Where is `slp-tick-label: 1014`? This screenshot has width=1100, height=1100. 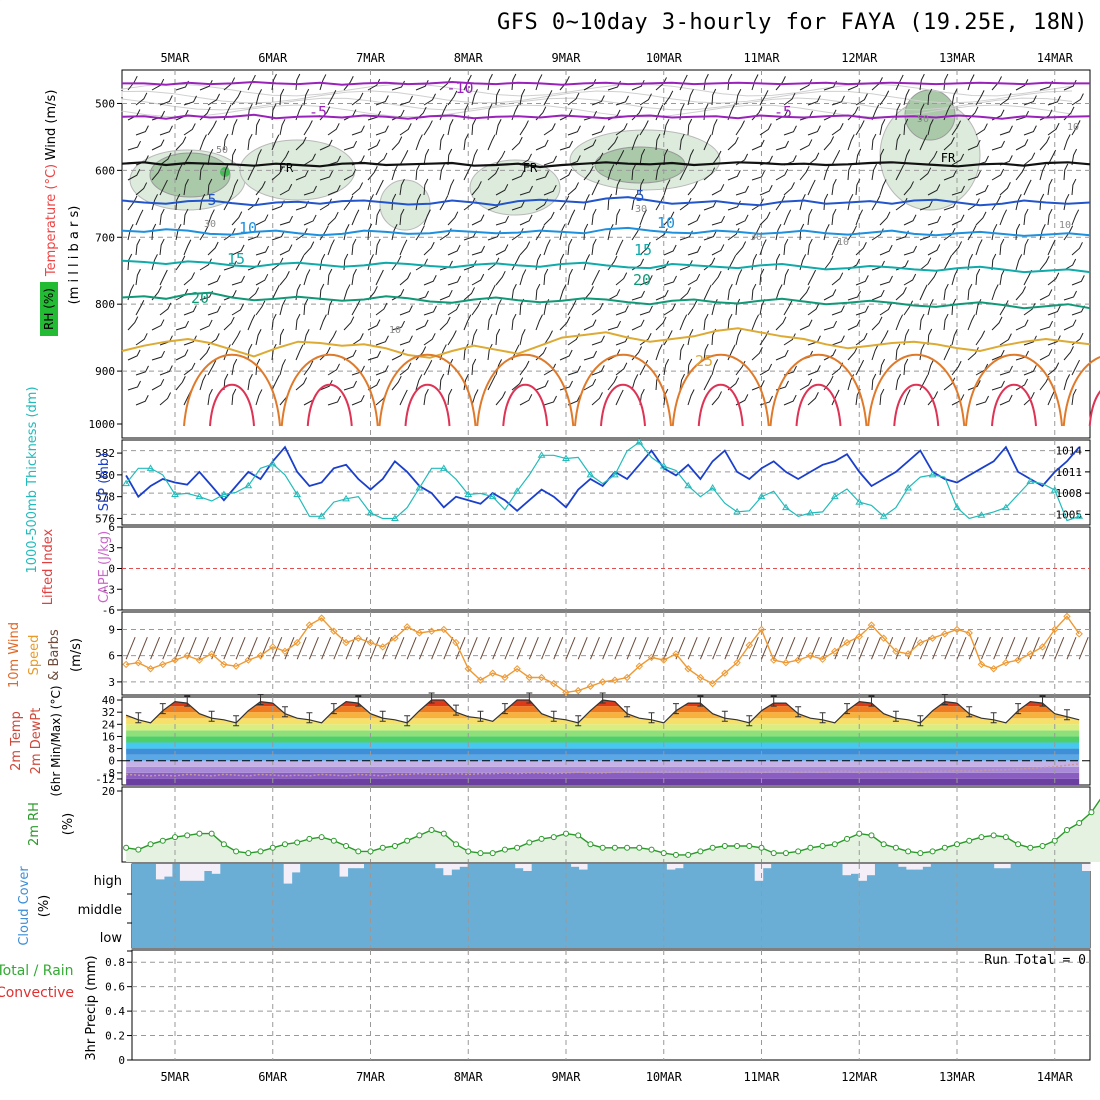
slp-tick-label: 1014 is located at coordinates (1069, 451).